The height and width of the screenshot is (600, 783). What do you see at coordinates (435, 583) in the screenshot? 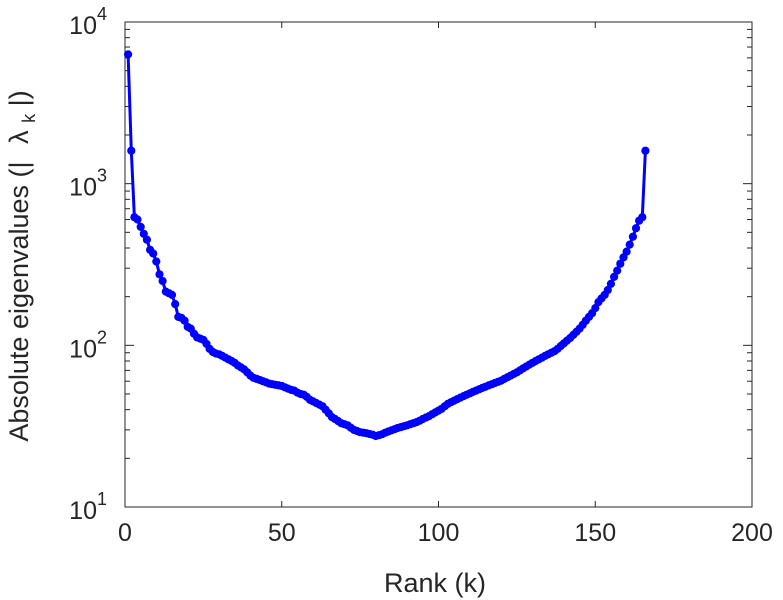
I see `x-axis-label: Rank (k)` at bounding box center [435, 583].